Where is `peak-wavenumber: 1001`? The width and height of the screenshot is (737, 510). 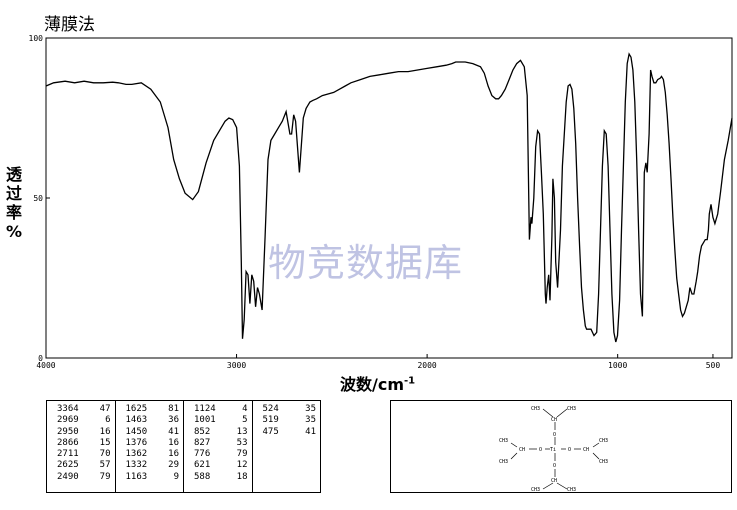
peak-wavenumber: 1001 is located at coordinates (205, 420).